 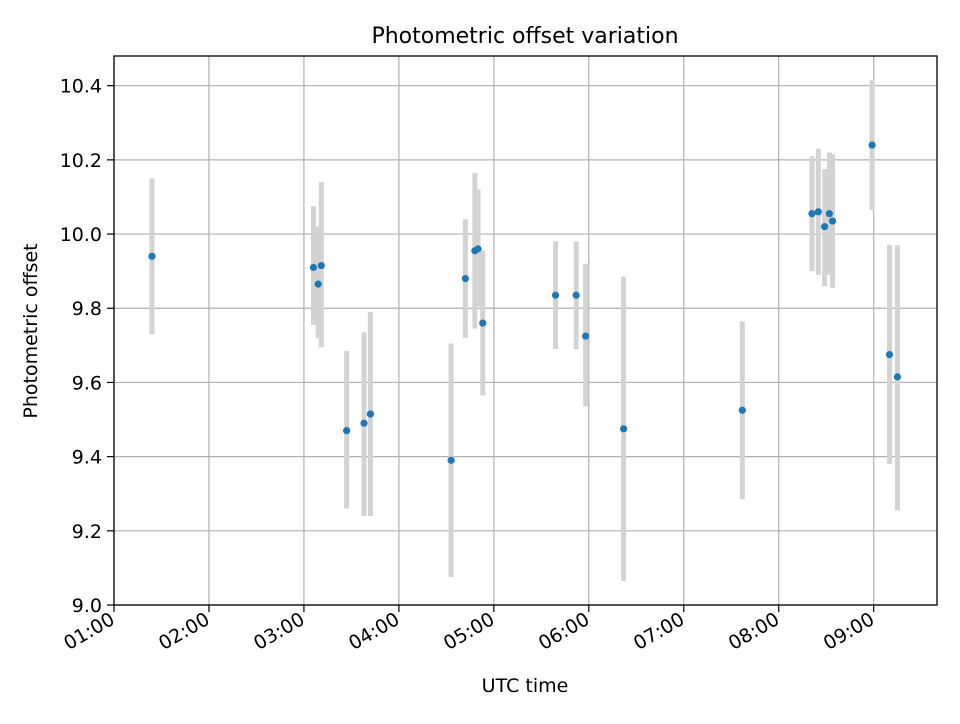 I want to click on x-tick-label: 03:00, so click(x=279, y=631).